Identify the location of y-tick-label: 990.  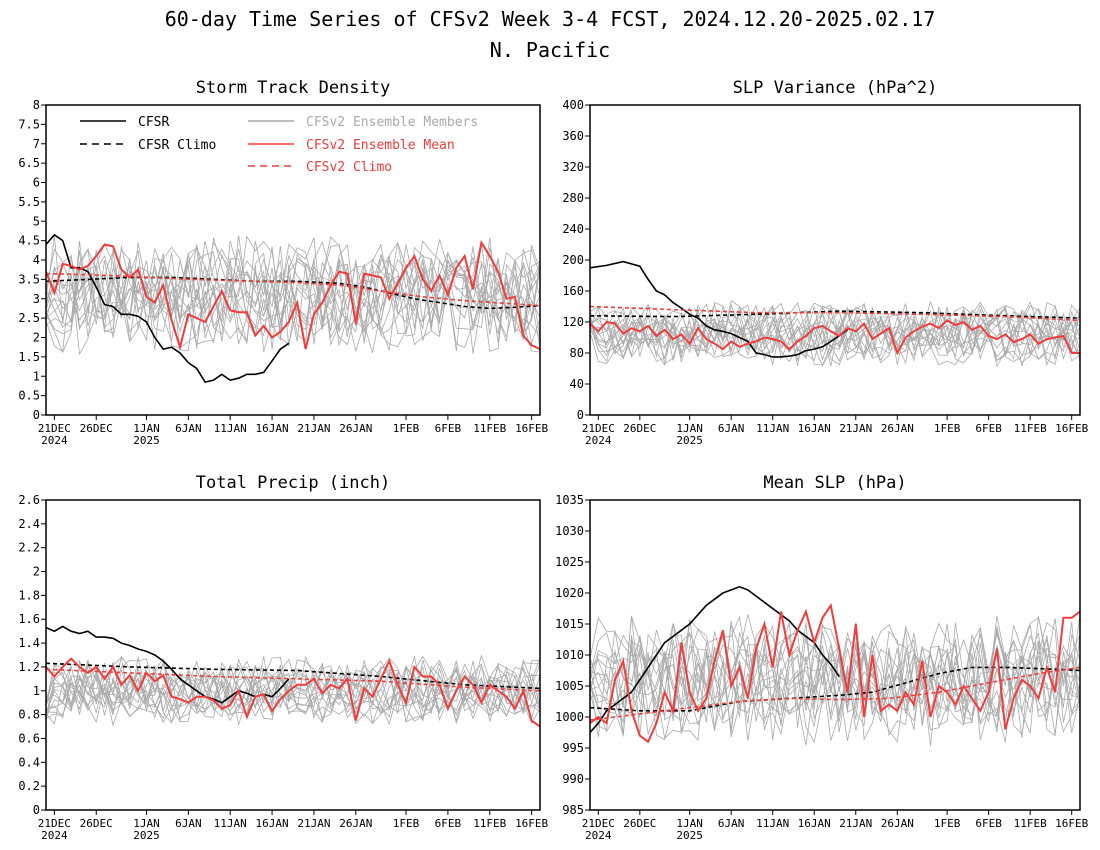
(573, 779).